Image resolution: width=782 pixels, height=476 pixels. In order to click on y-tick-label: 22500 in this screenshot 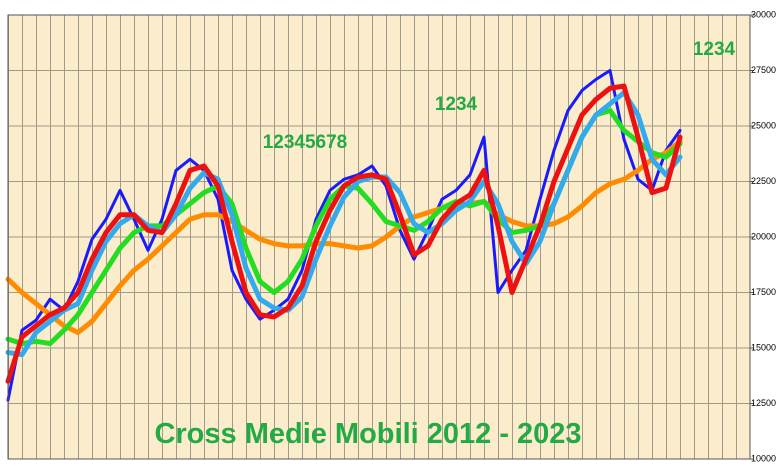, I will do `click(763, 181)`.